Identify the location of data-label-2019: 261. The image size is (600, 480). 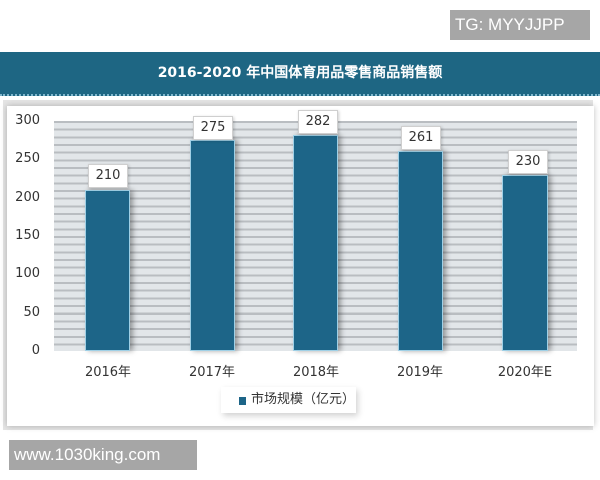
(421, 138).